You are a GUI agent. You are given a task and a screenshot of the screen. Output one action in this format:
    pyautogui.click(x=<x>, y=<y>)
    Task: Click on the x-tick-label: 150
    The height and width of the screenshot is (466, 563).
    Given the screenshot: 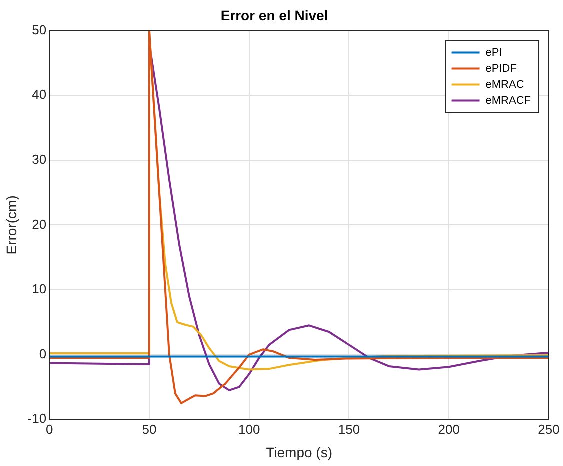 What is the action you would take?
    pyautogui.click(x=349, y=429)
    